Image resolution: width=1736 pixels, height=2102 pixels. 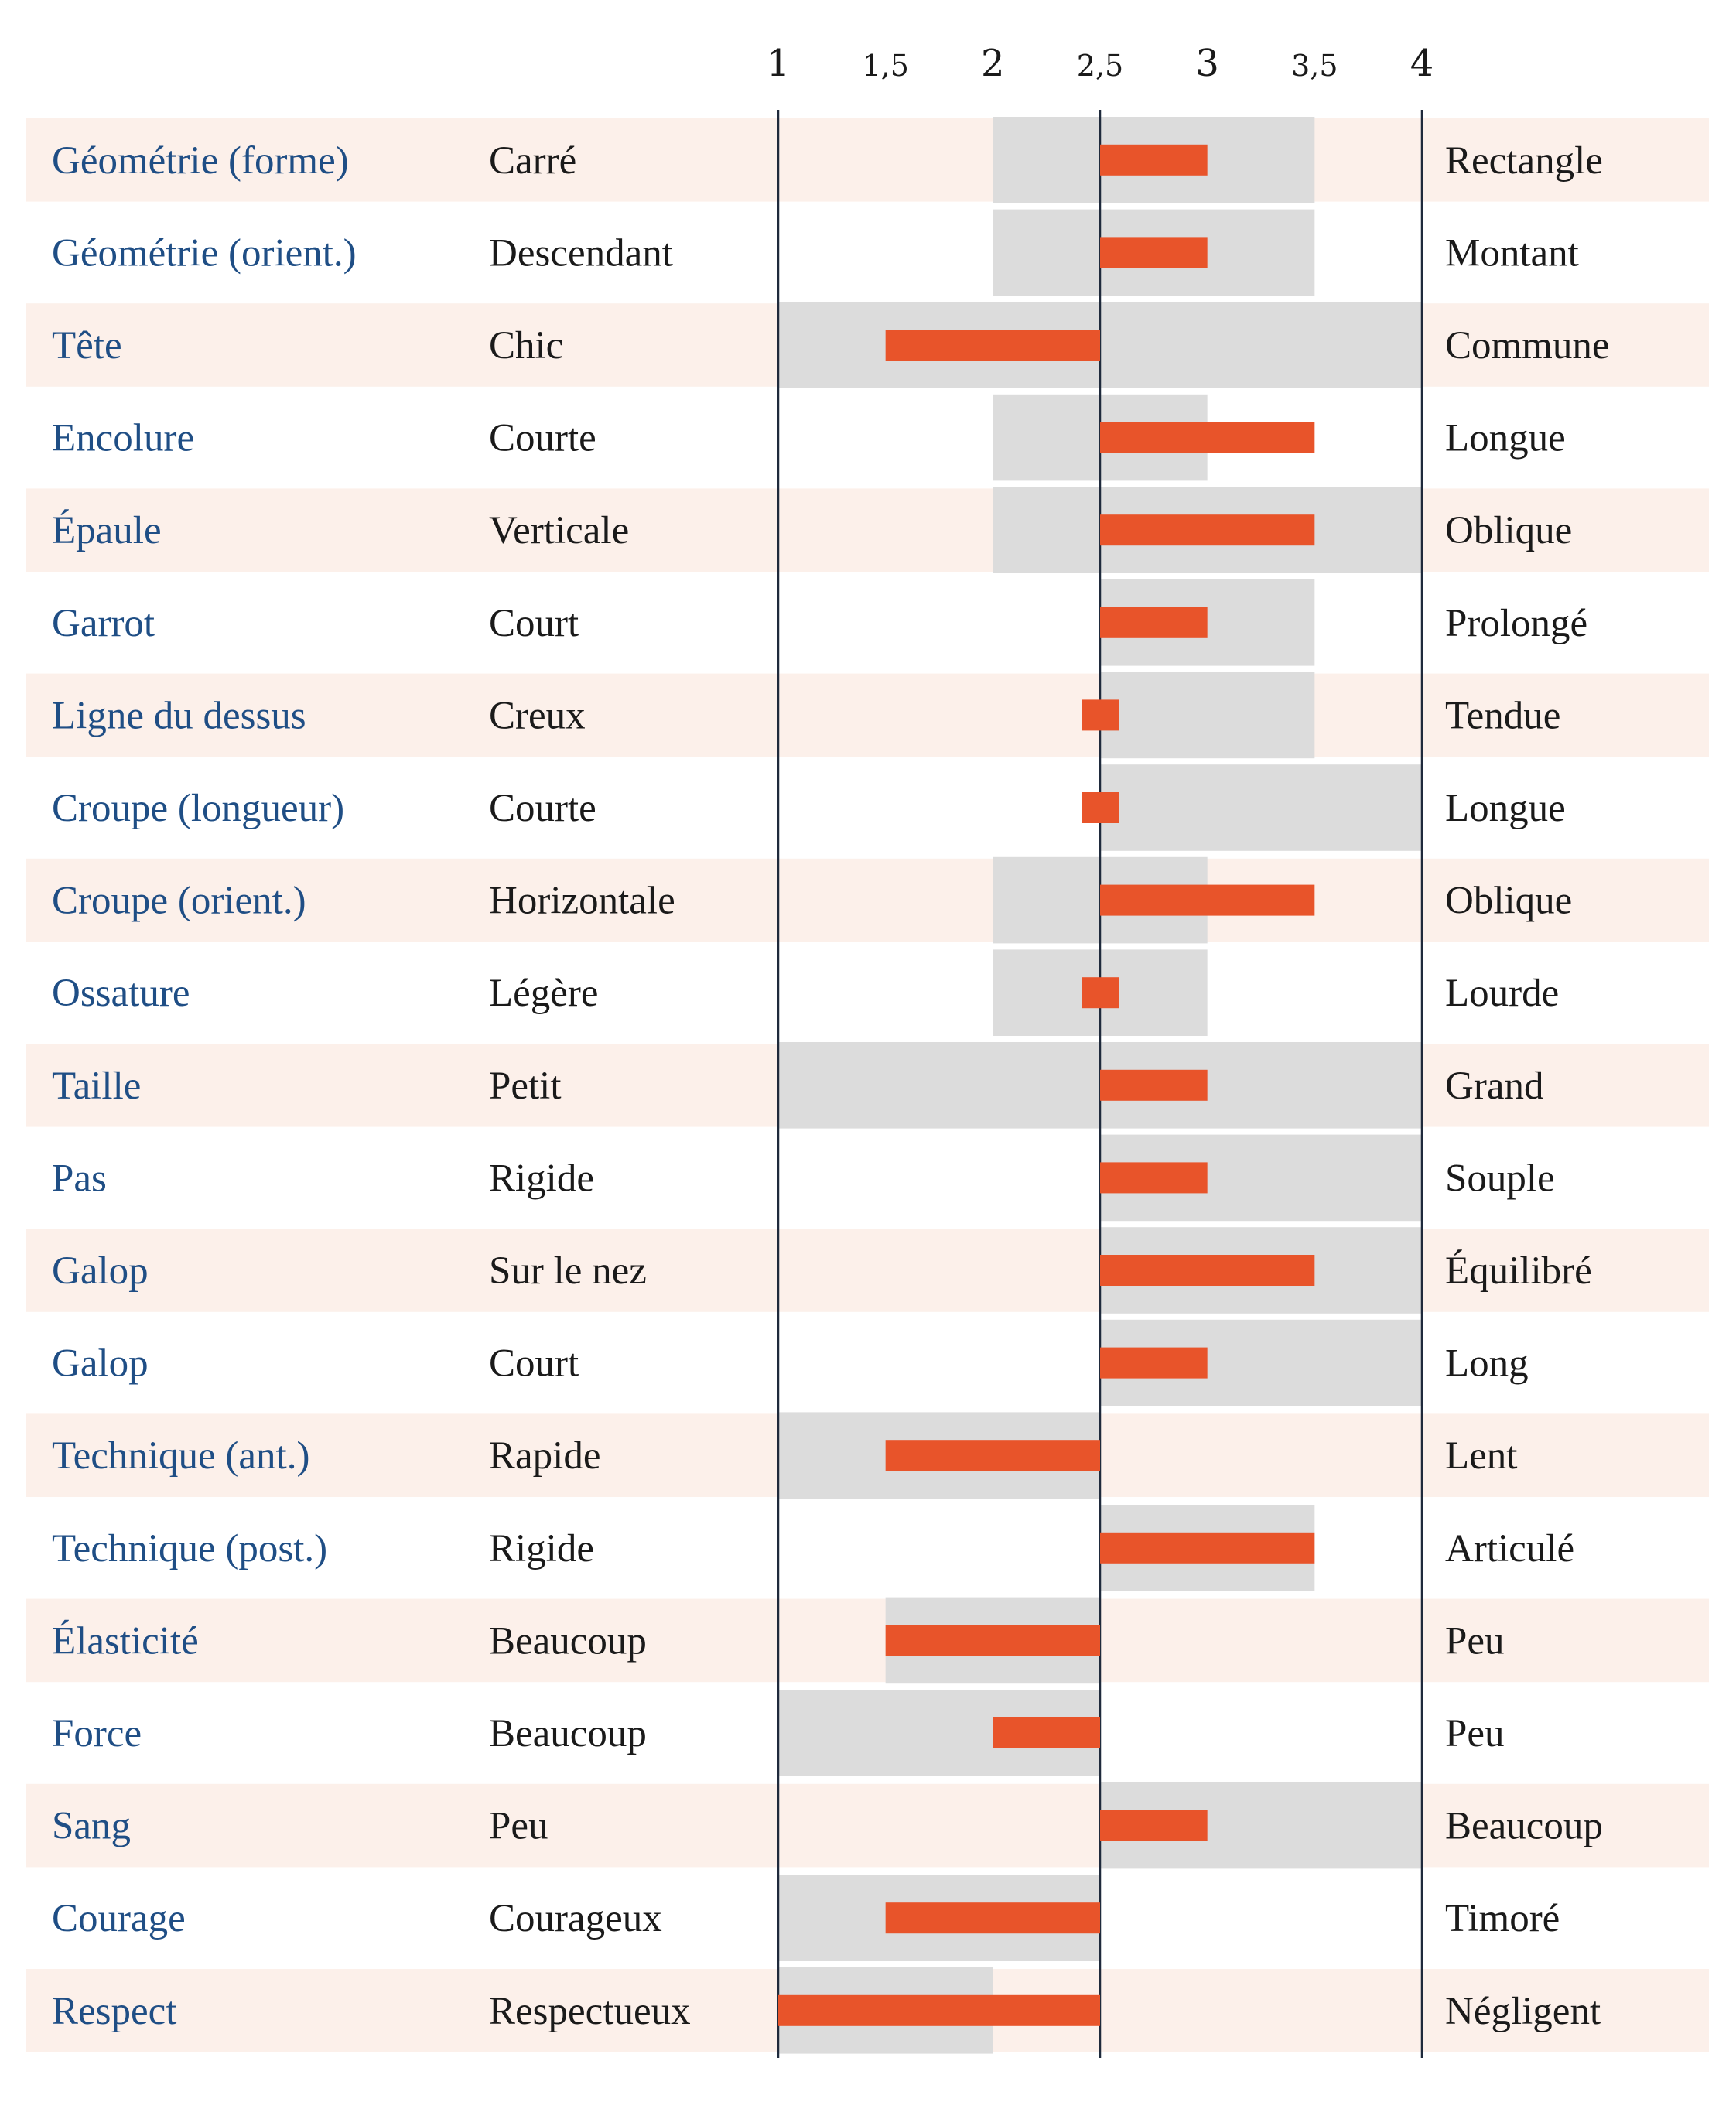 I want to click on attribute-label: Croupe (orient.), so click(x=179, y=901).